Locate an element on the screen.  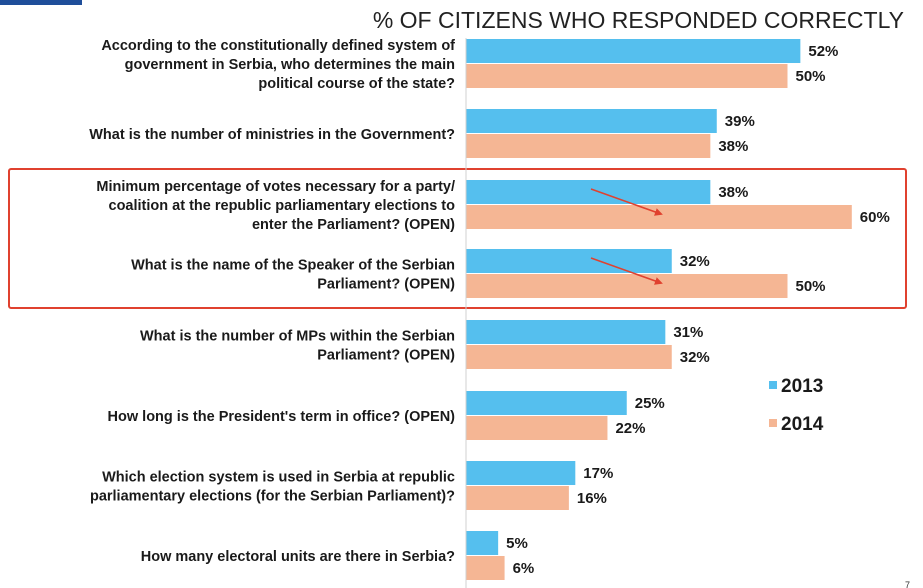
value-label-2013-7: 5% is located at coordinates (517, 543).